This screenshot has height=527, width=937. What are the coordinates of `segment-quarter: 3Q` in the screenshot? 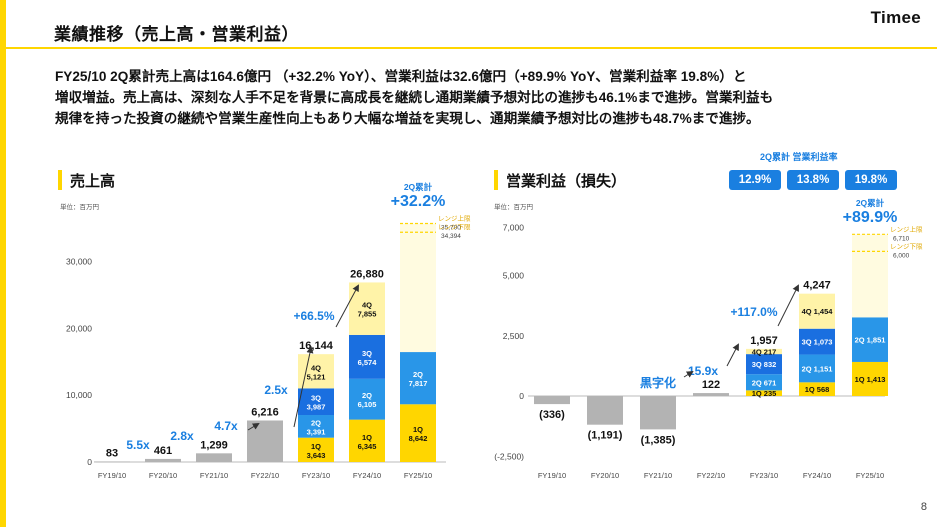 It's located at (316, 398).